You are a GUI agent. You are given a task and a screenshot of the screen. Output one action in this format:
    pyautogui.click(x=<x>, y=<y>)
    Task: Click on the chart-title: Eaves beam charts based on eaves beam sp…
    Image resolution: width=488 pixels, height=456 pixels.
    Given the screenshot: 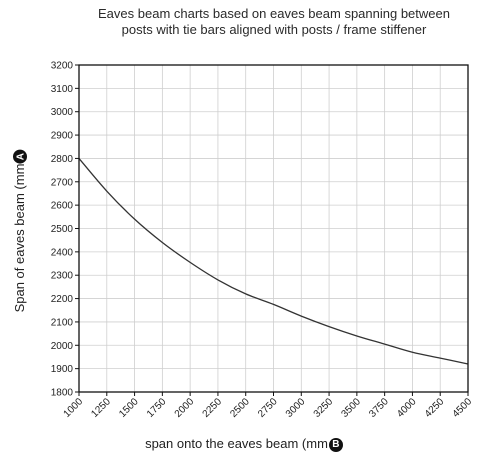 What is the action you would take?
    pyautogui.click(x=274, y=22)
    